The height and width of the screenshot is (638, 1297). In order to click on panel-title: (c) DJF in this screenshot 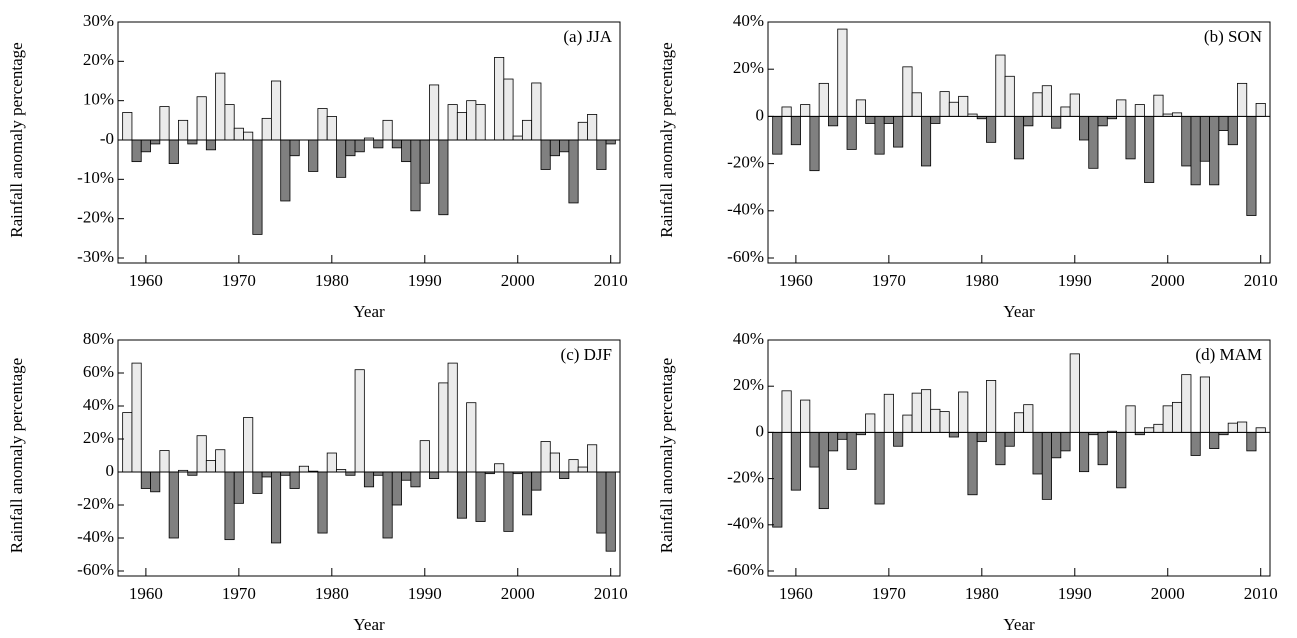, I will do `click(586, 354)`.